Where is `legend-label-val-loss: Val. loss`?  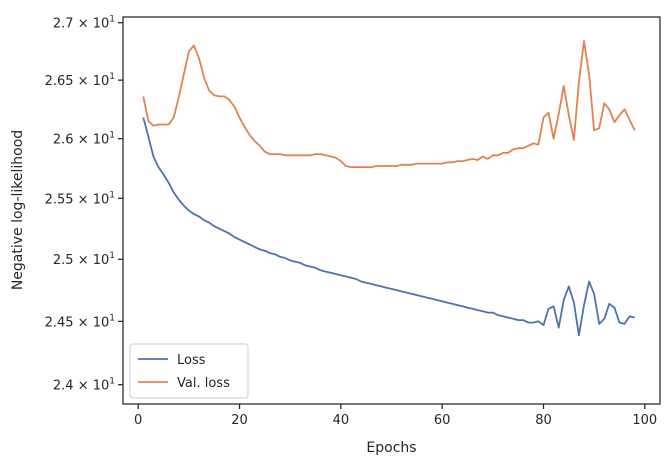 legend-label-val-loss: Val. loss is located at coordinates (203, 383).